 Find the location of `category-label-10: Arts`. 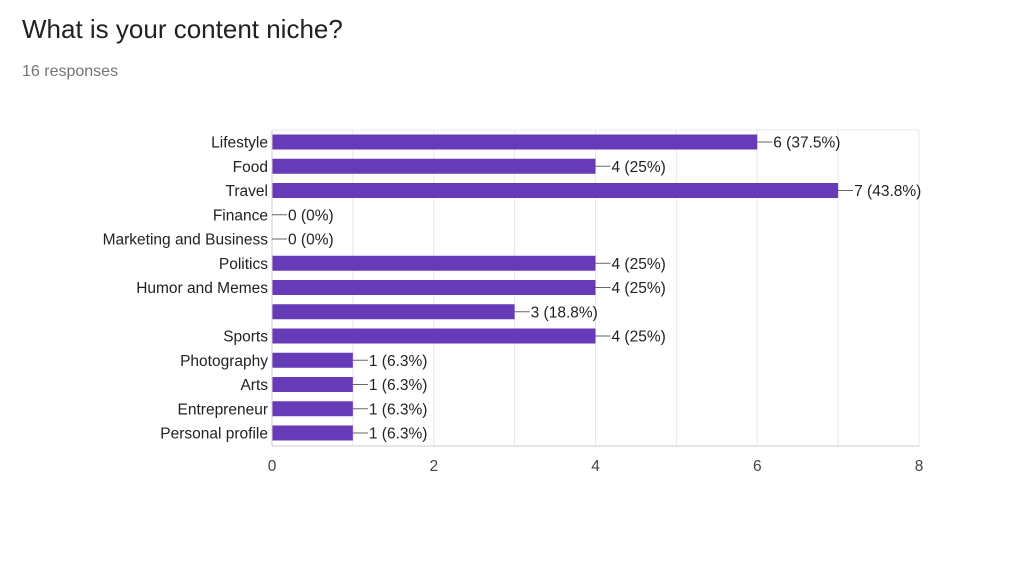

category-label-10: Arts is located at coordinates (254, 385).